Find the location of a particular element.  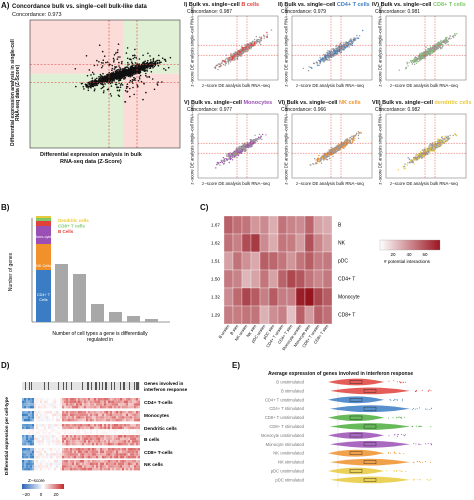

subpanel-roman: II) is located at coordinates (281, 5).